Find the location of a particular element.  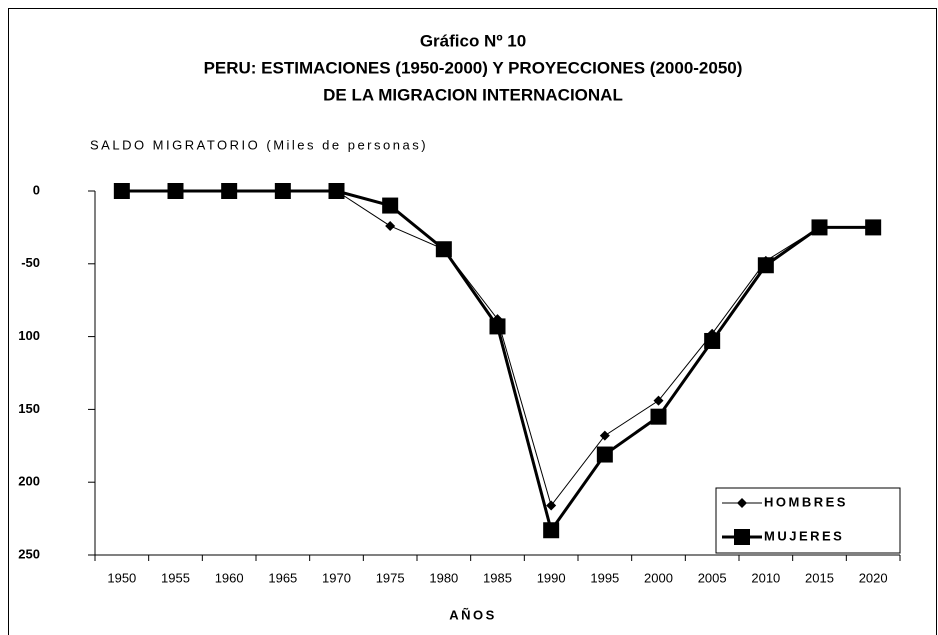

y-tick-label: 100 is located at coordinates (29, 335).